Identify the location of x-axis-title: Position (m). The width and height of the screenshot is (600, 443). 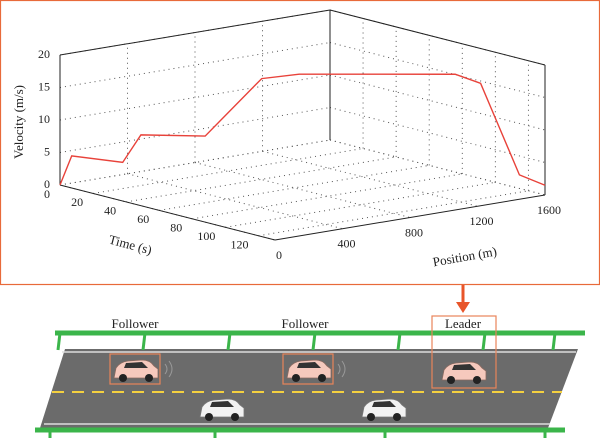
(465, 257).